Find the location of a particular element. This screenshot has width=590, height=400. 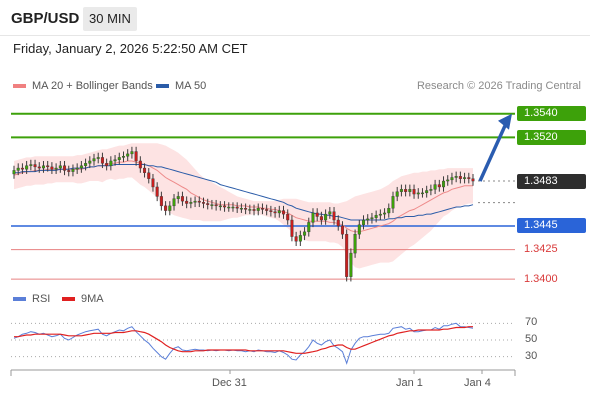

level-label-1.3400: 1.3400 is located at coordinates (541, 278).